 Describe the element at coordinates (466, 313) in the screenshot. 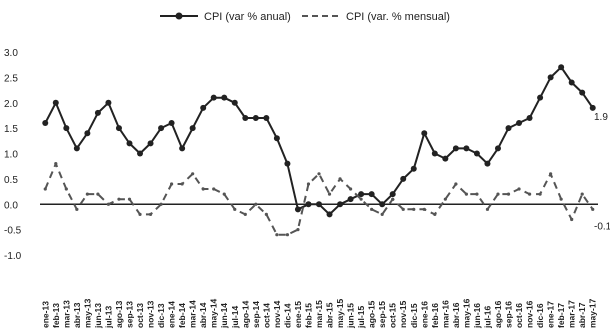

I see `x-tick-label: may-16` at that location.